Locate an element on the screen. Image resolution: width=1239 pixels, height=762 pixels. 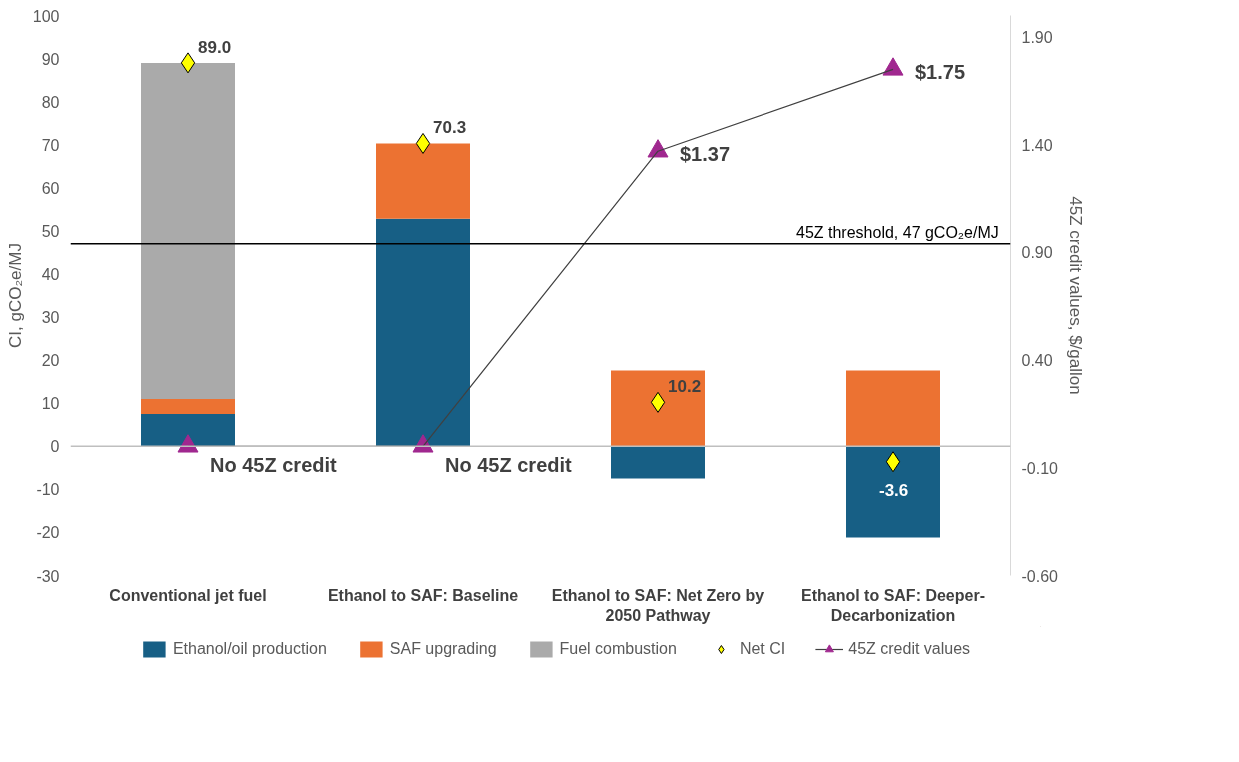
y-tick-label: 100 is located at coordinates (46, 16).